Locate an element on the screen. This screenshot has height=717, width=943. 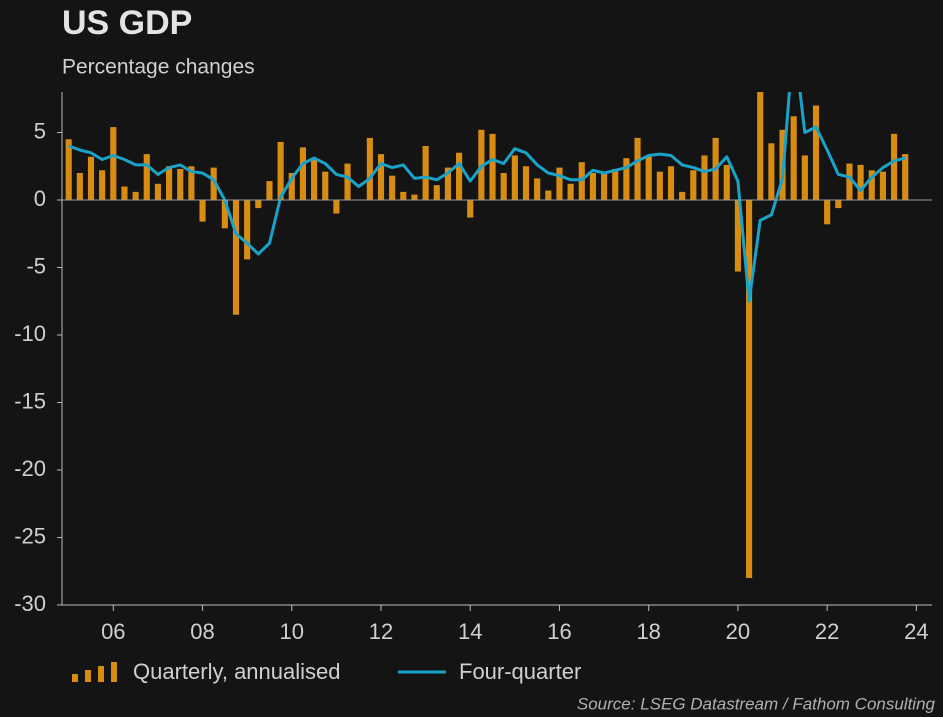
x-tick-label: 14 is located at coordinates (470, 631).